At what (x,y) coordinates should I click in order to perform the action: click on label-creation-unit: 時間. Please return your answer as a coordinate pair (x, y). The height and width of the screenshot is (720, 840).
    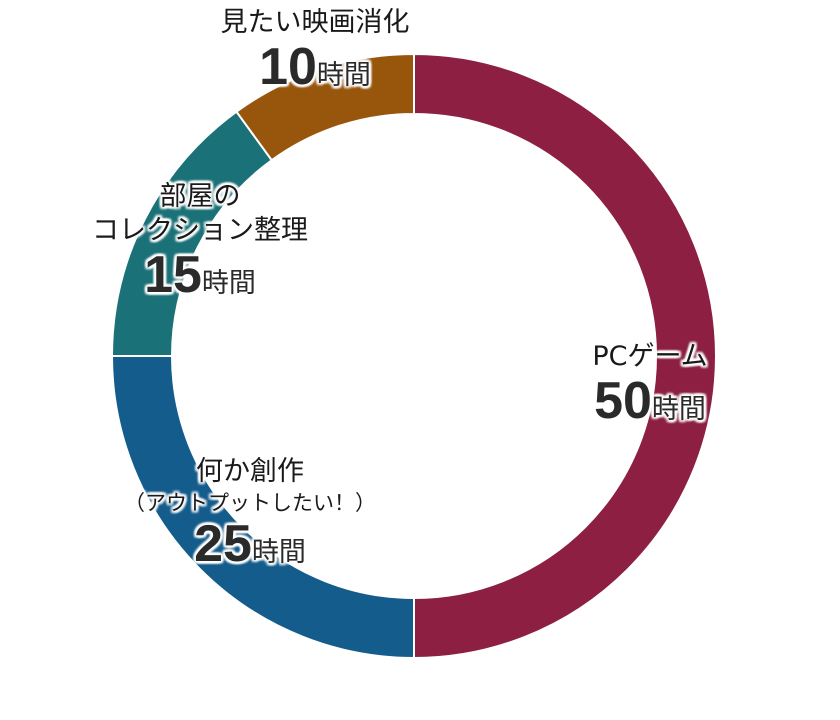
    Looking at the image, I should click on (278, 552).